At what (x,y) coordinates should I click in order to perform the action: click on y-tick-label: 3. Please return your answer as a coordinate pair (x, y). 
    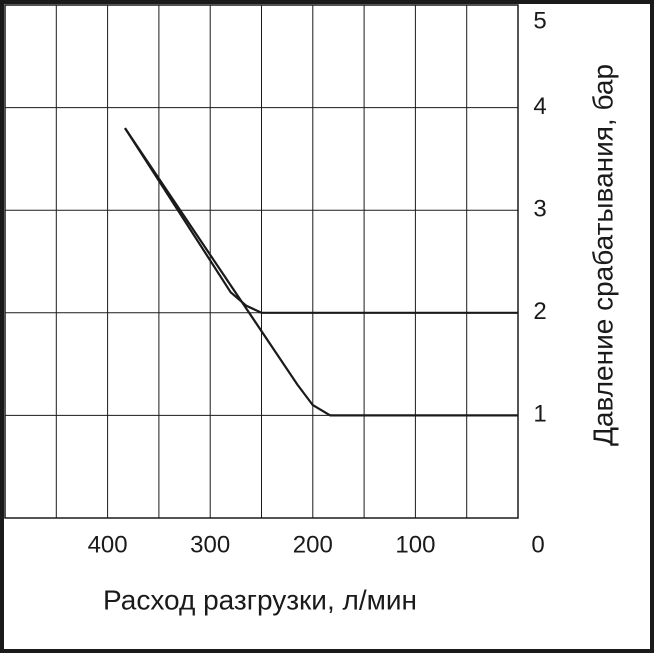
    Looking at the image, I should click on (539, 209).